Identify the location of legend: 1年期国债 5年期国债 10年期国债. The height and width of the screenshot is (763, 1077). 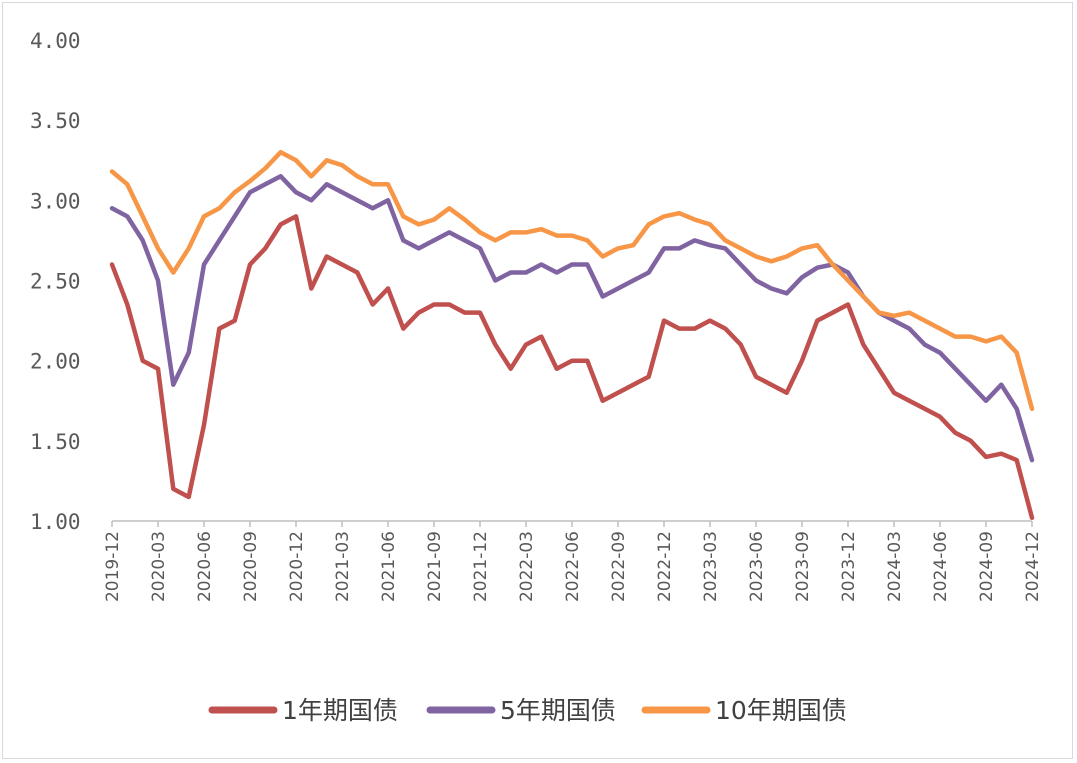
(527, 710).